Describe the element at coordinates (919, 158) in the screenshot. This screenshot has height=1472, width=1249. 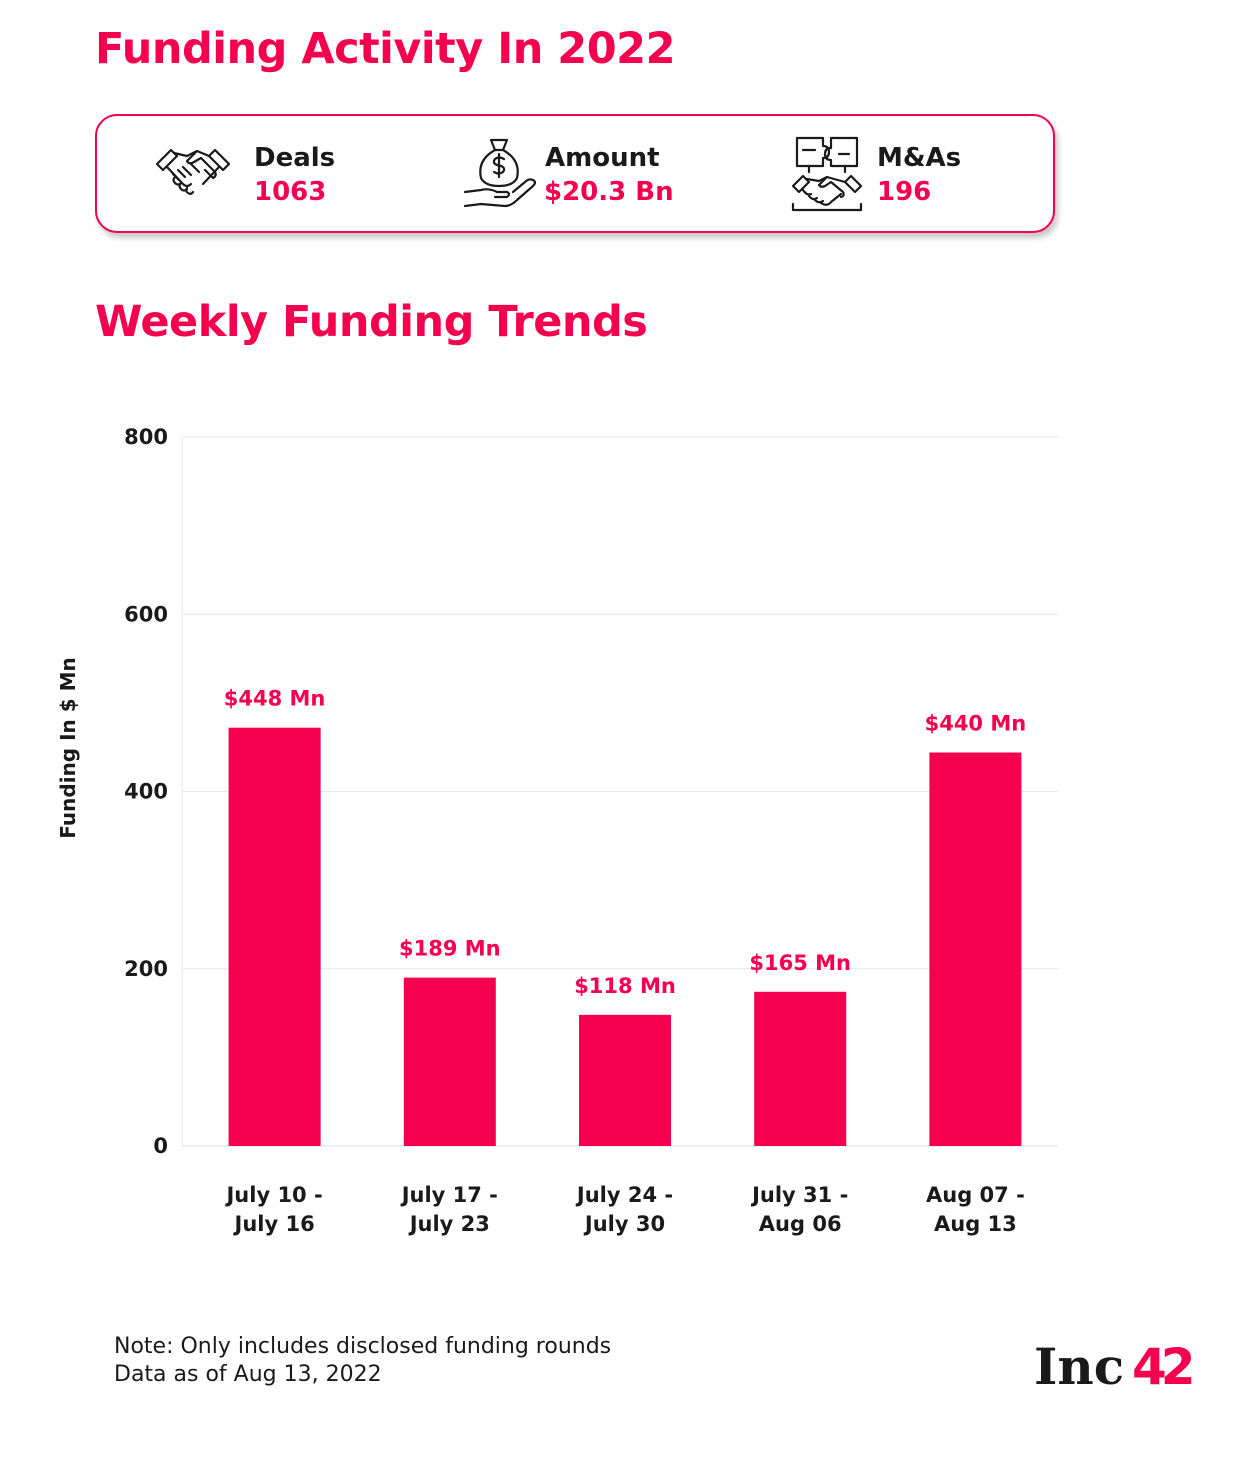
I see `stat-mas-label: M&As` at that location.